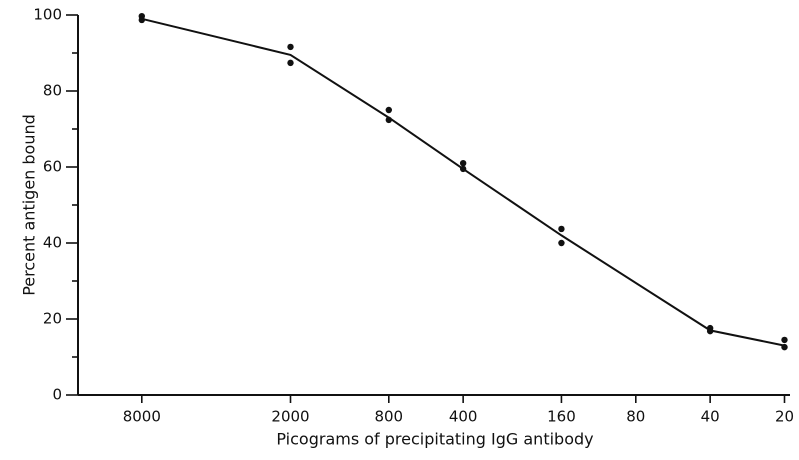  Describe the element at coordinates (784, 417) in the screenshot. I see `x-tick-label: 20` at that location.